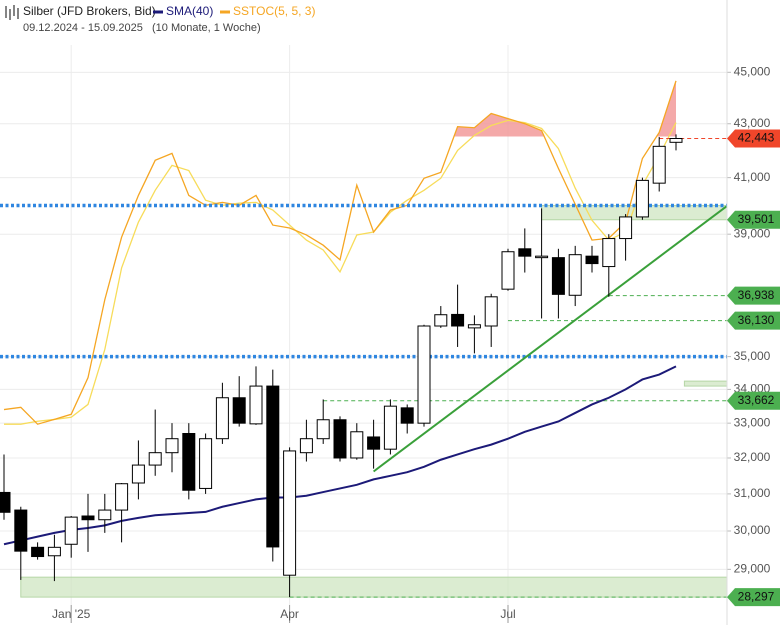  I want to click on y-tick-label: 29,000, so click(752, 569).